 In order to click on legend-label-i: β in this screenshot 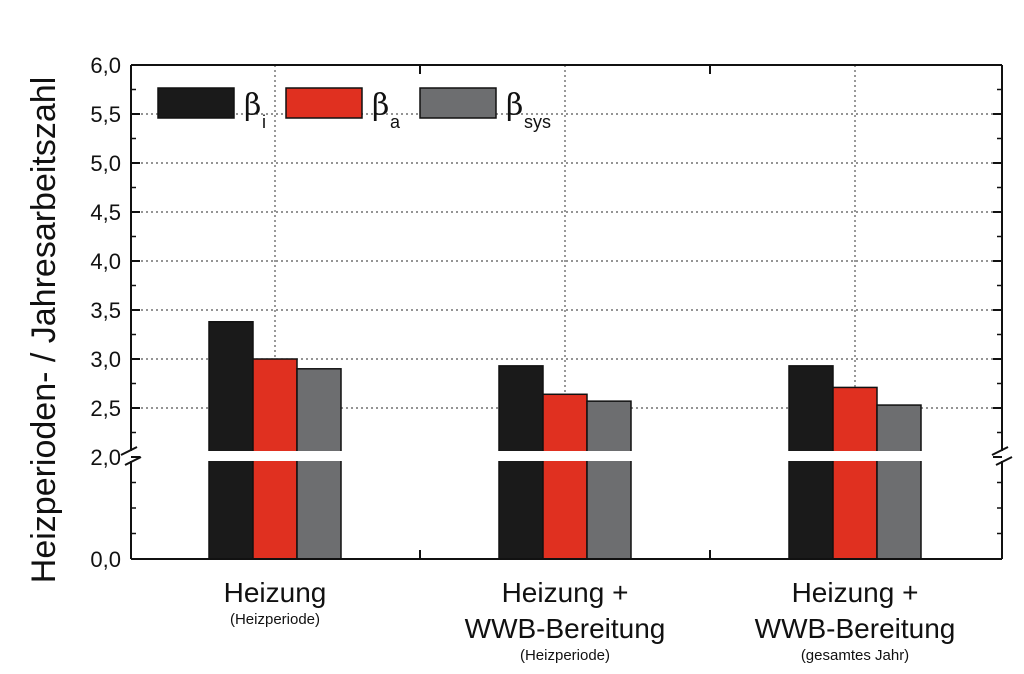, I will do `click(252, 105)`.